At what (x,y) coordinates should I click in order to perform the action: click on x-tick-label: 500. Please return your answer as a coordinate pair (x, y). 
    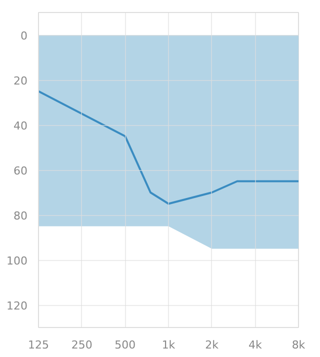
    Looking at the image, I should click on (125, 345).